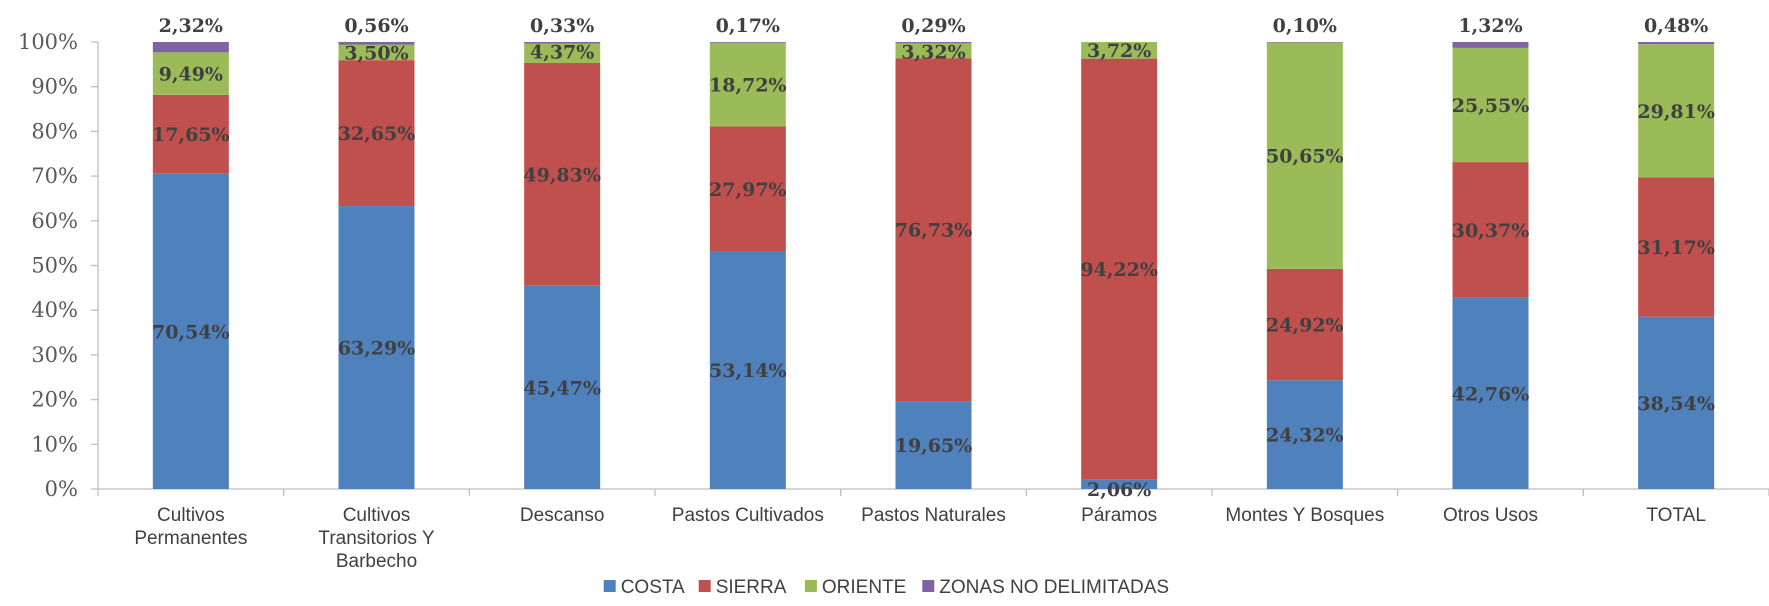 This screenshot has height=606, width=1769. Describe the element at coordinates (1304, 515) in the screenshot. I see `x-tick-label: Montes Y Bosques` at that location.